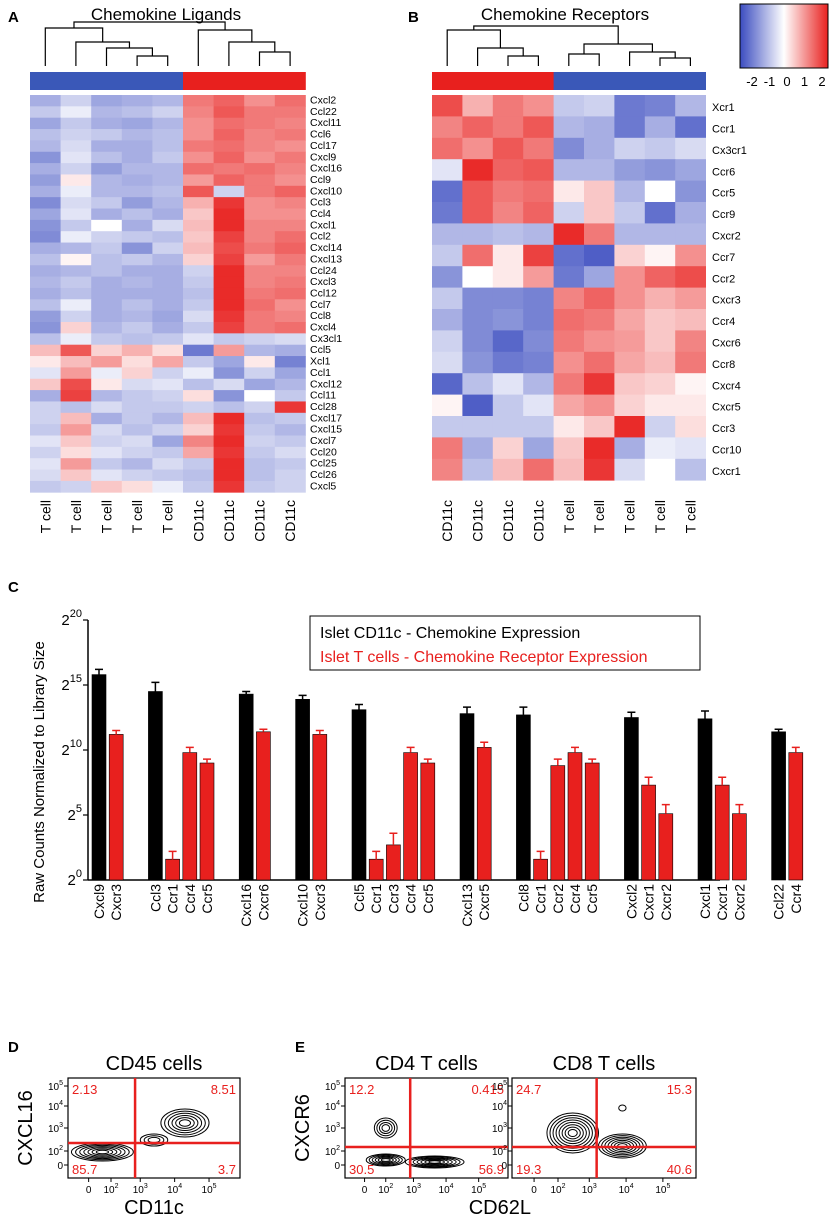  Describe the element at coordinates (446, 1189) in the screenshot. I see `x-tick-label: 104` at that location.